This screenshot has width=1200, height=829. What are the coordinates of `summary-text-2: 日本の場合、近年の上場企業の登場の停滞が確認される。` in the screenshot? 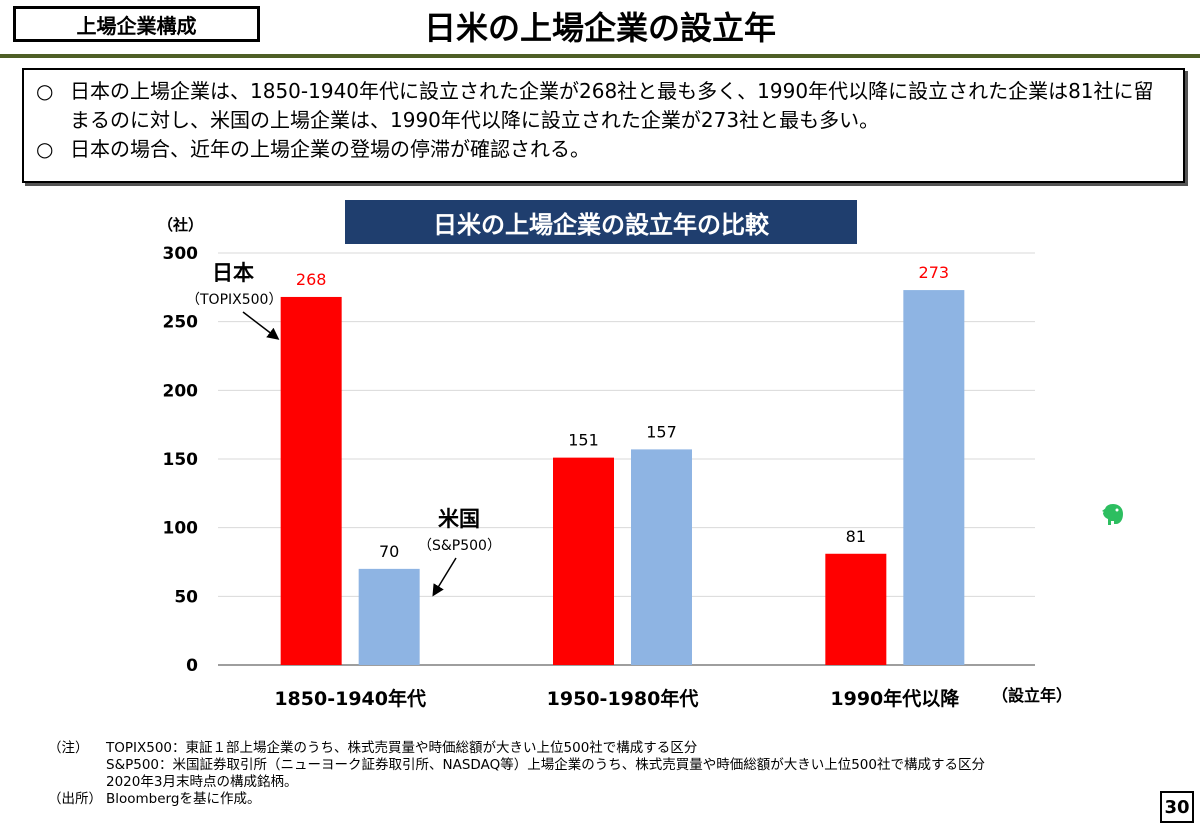 It's located at (330, 149).